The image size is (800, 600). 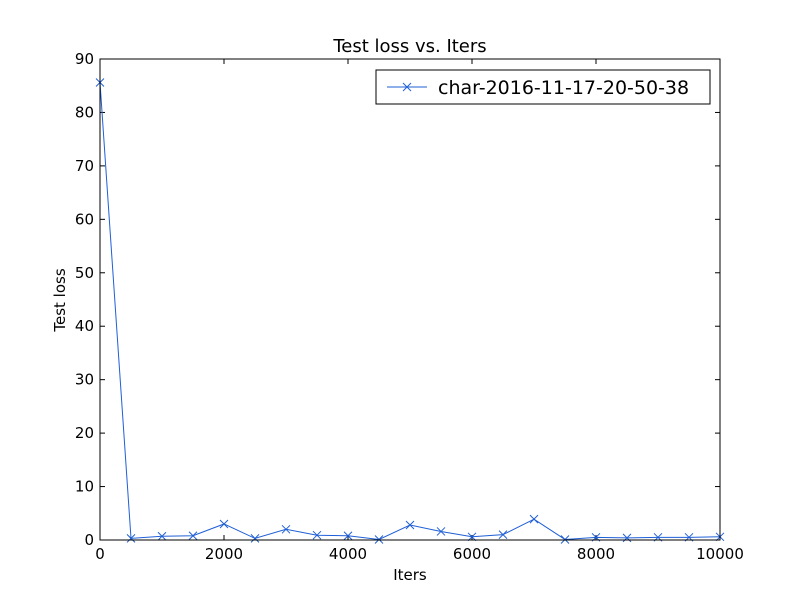 I want to click on y-tick-label: 60, so click(x=84, y=219).